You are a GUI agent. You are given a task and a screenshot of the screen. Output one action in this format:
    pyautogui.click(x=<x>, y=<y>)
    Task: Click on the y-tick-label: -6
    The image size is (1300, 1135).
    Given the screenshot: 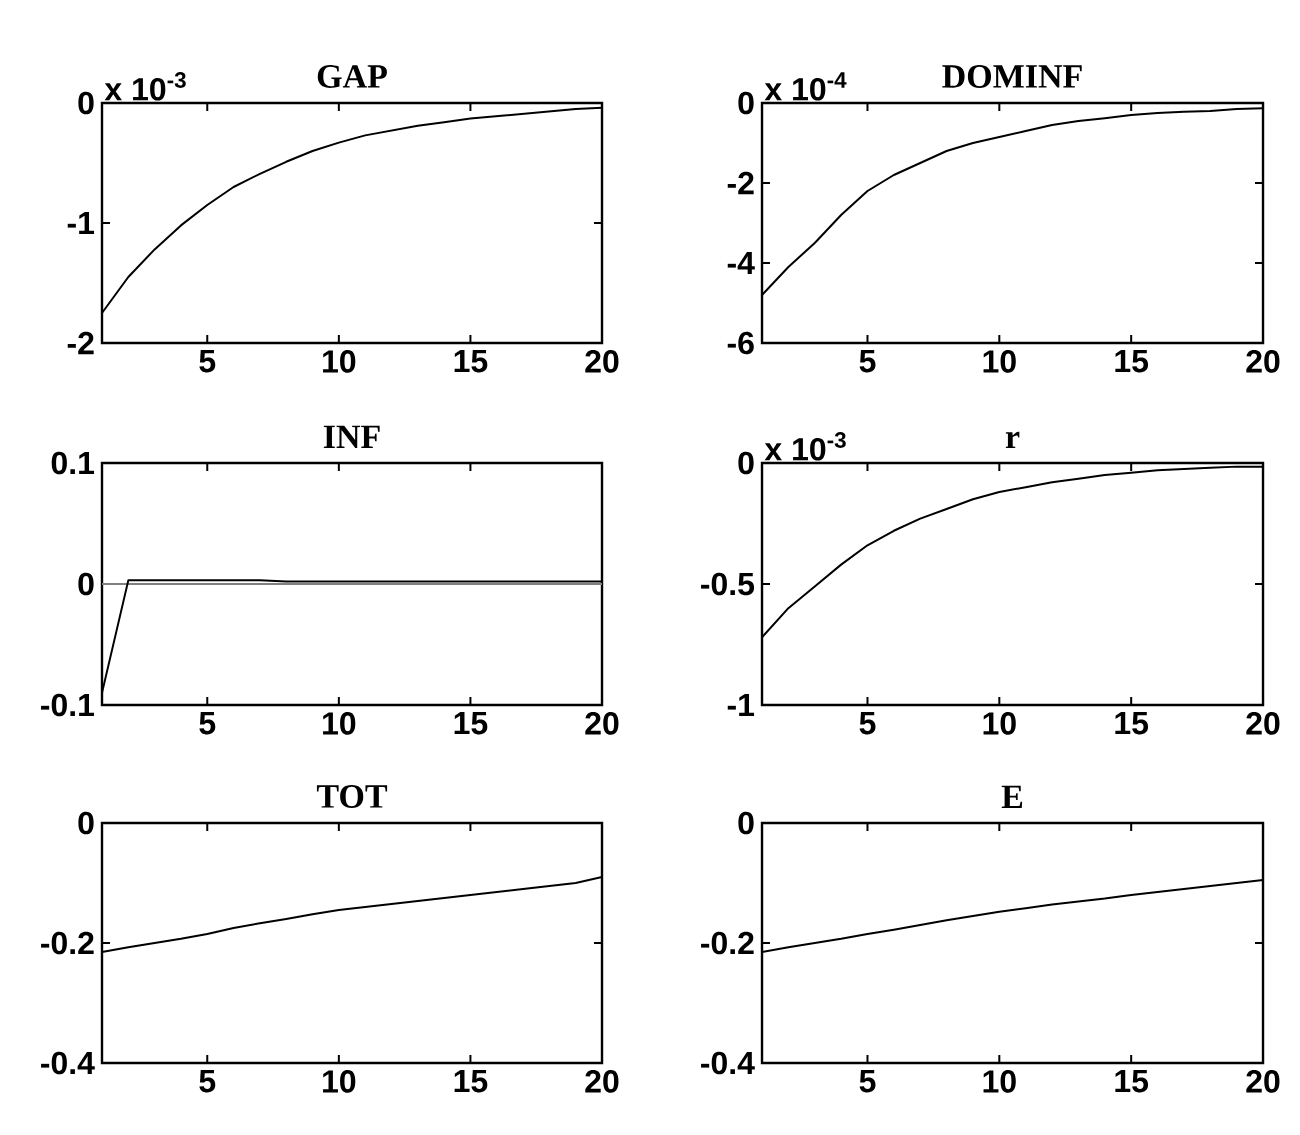 What is the action you would take?
    pyautogui.click(x=740, y=343)
    